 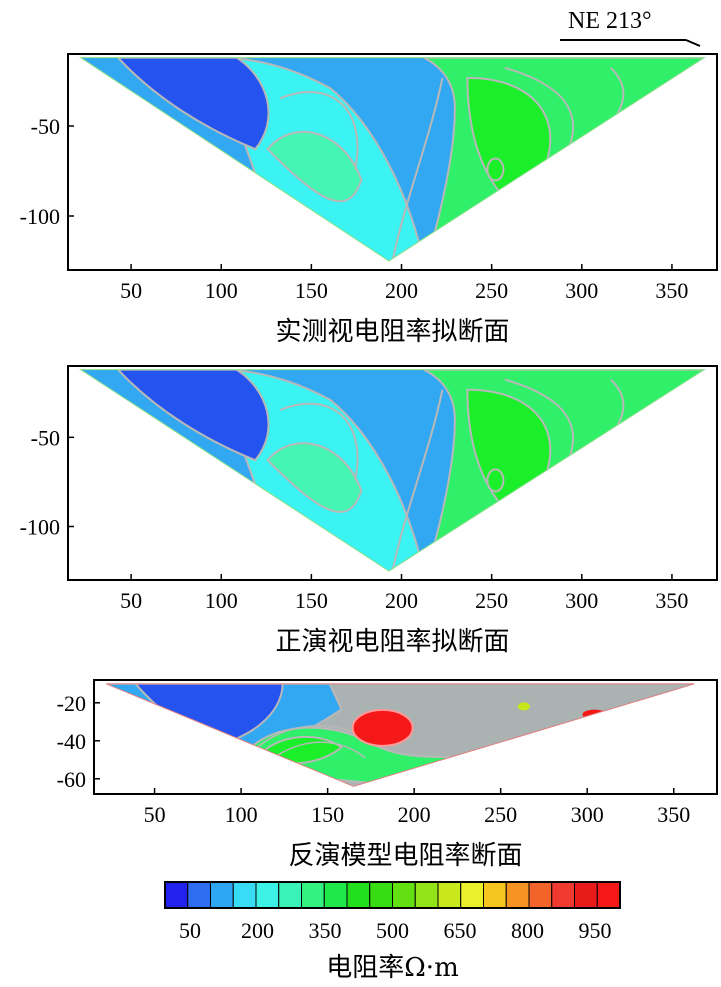 I want to click on anomaly-high-resistivity, so click(x=382, y=727).